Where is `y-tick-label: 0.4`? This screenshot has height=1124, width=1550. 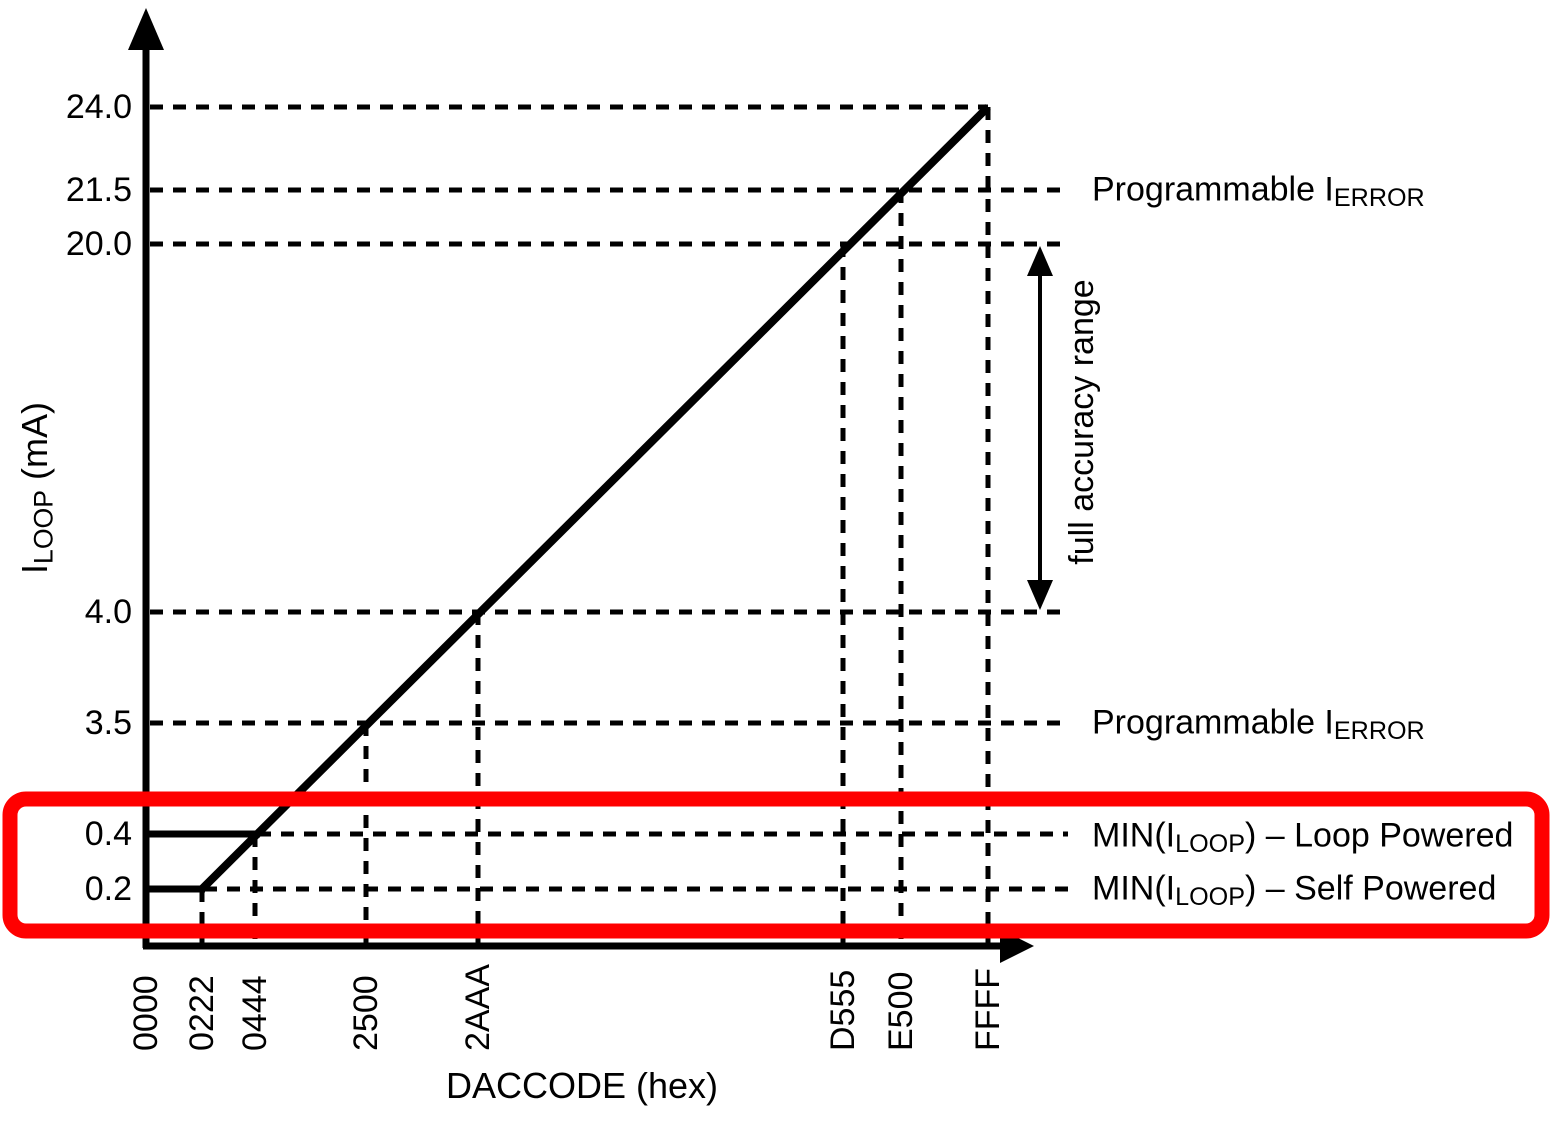 y-tick-label: 0.4 is located at coordinates (108, 834).